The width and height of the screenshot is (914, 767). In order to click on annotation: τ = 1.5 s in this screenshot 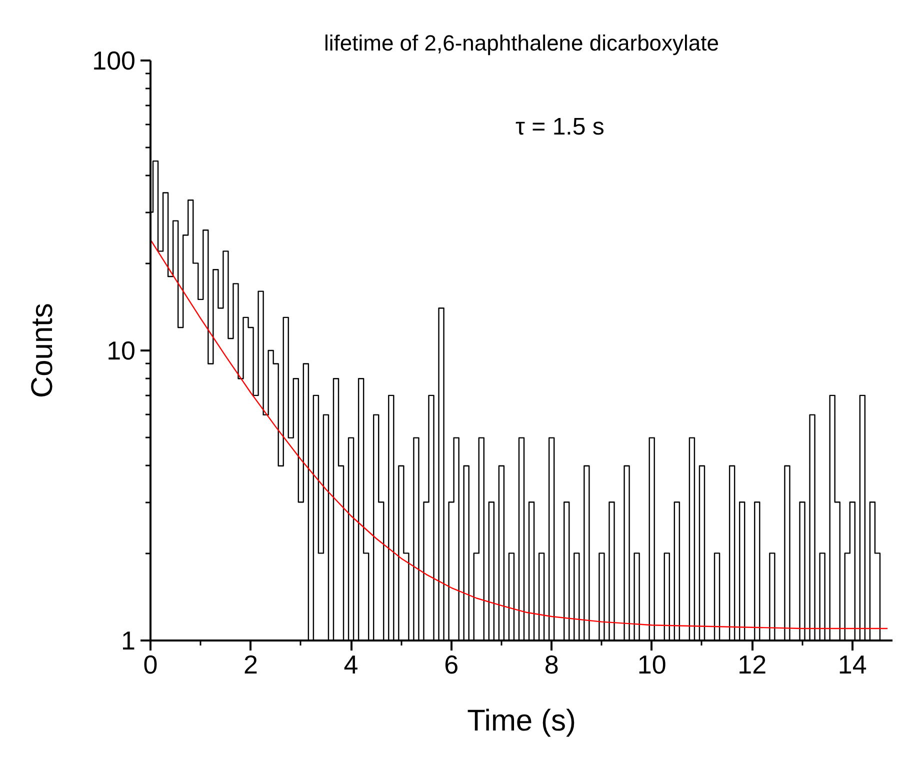, I will do `click(560, 127)`.